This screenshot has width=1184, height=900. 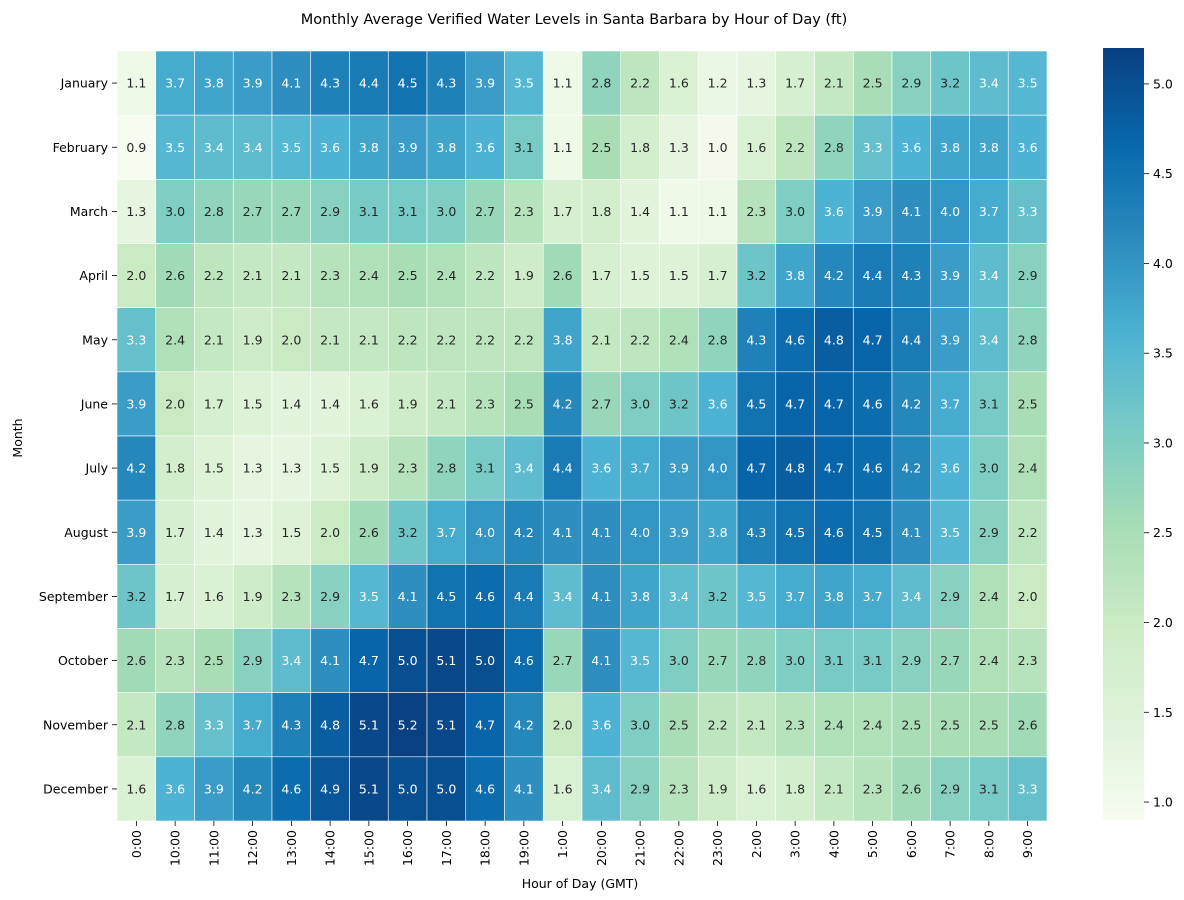 What do you see at coordinates (873, 532) in the screenshot?
I see `cell-value-label: 4.5` at bounding box center [873, 532].